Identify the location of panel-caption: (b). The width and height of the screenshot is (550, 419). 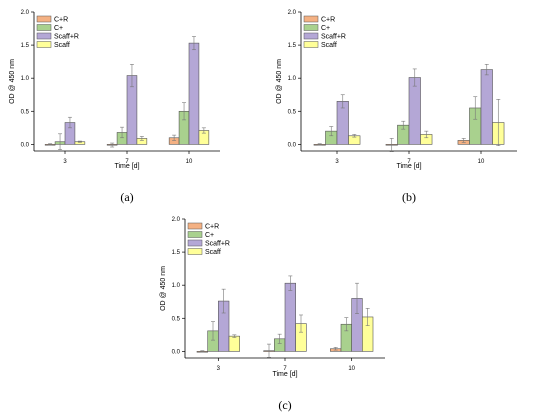
(409, 197).